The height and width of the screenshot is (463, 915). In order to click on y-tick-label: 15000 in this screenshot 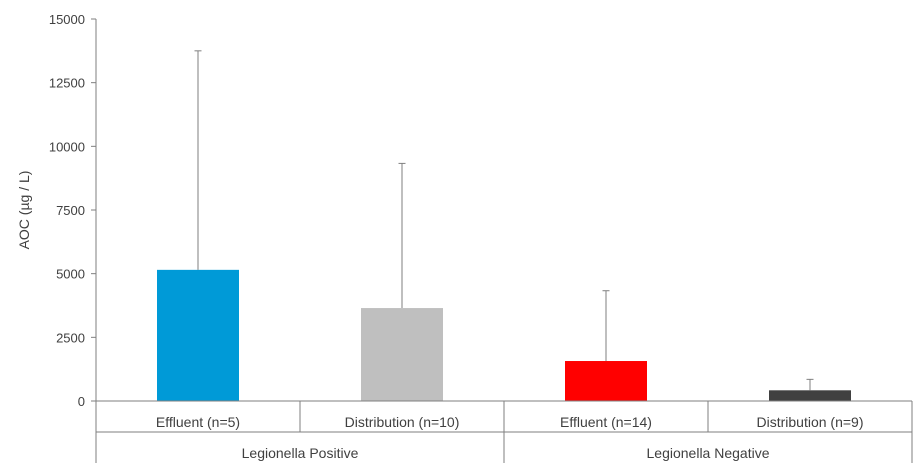, I will do `click(67, 19)`.